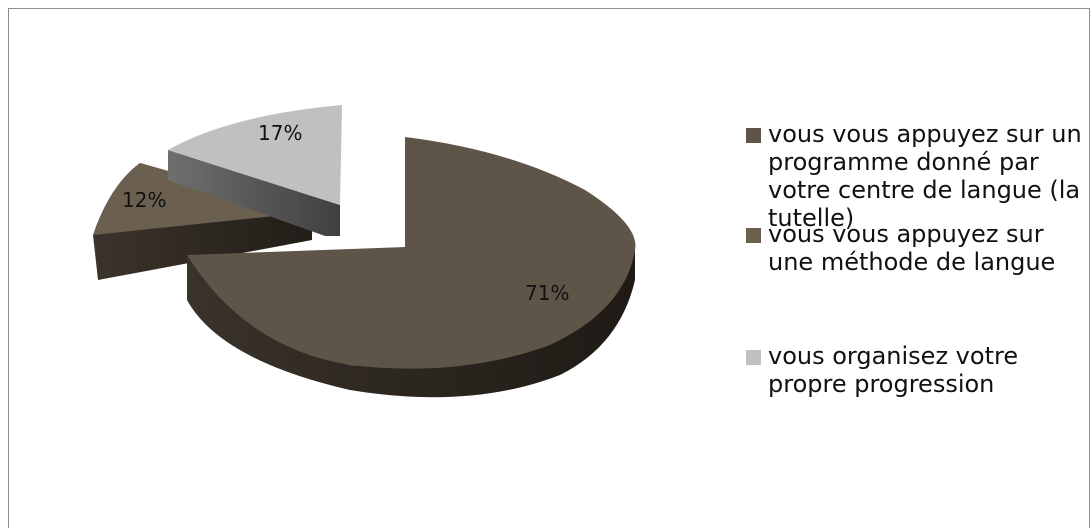  Describe the element at coordinates (411, 321) in the screenshot. I see `pie-slice-programme-side` at that location.